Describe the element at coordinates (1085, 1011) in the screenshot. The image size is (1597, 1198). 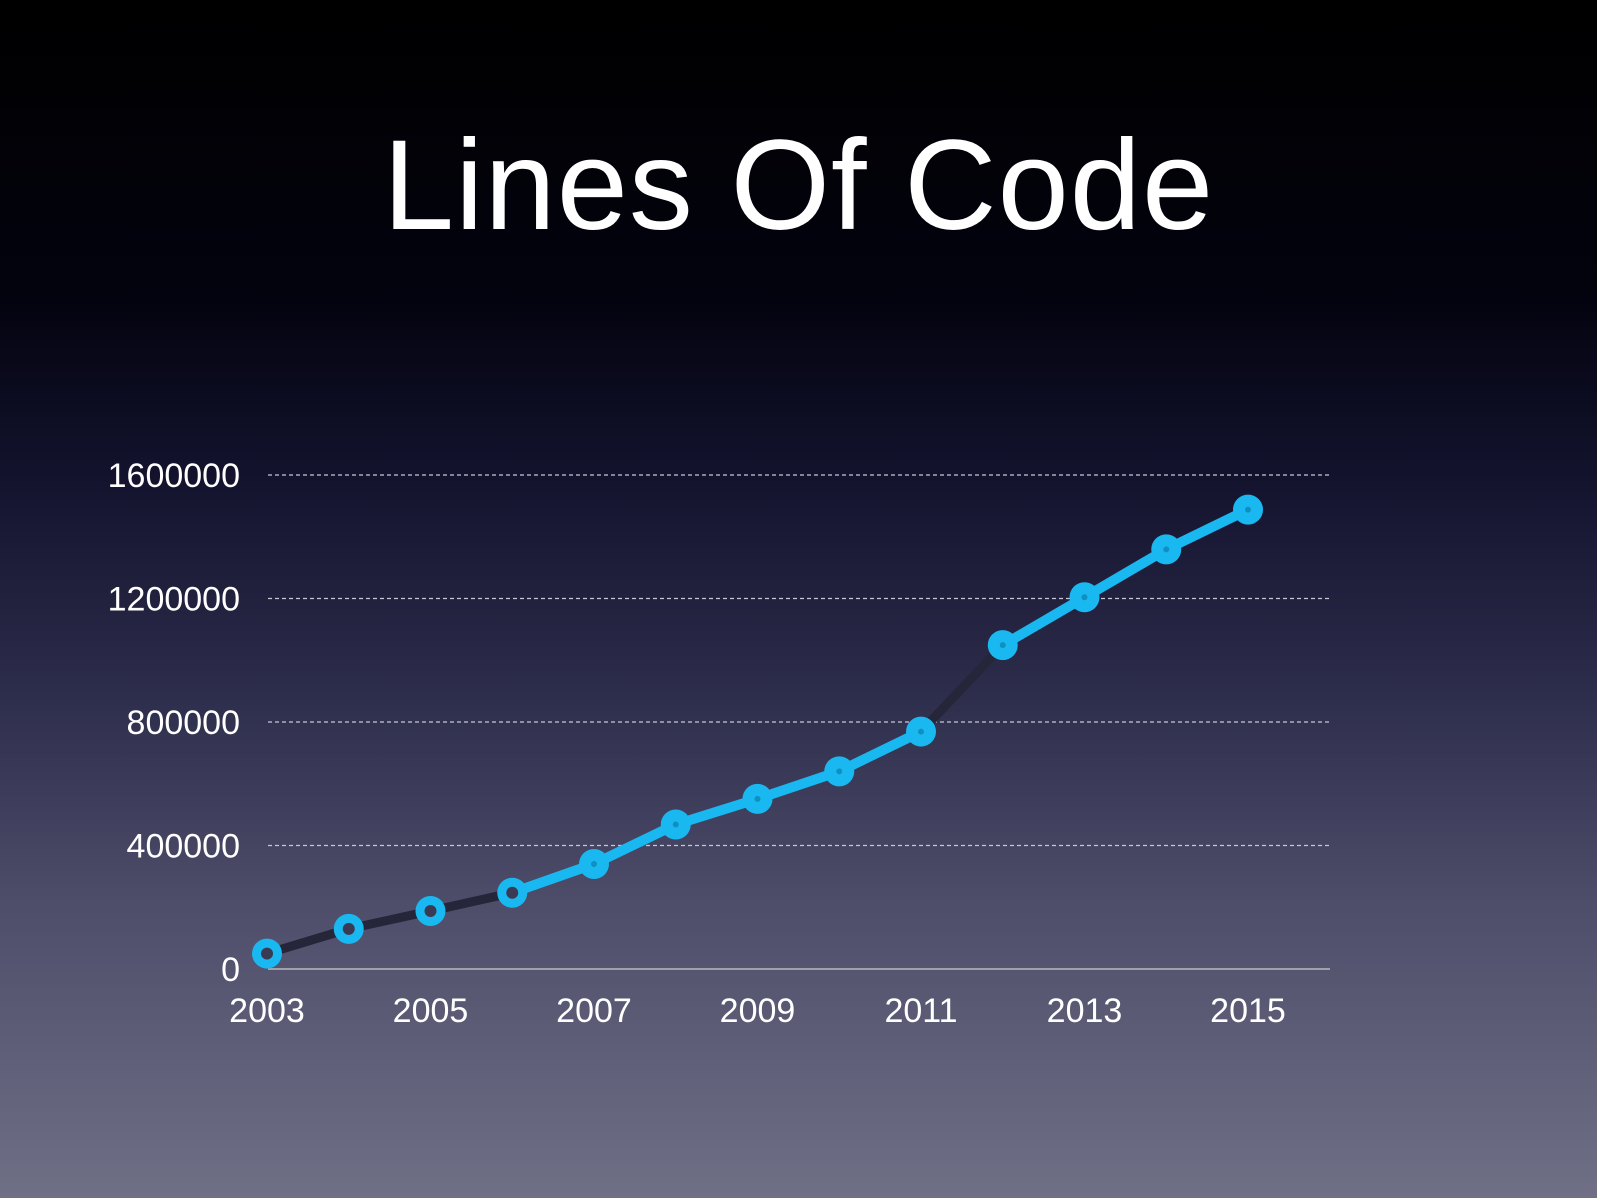
I see `x-tick-label: 2013` at that location.